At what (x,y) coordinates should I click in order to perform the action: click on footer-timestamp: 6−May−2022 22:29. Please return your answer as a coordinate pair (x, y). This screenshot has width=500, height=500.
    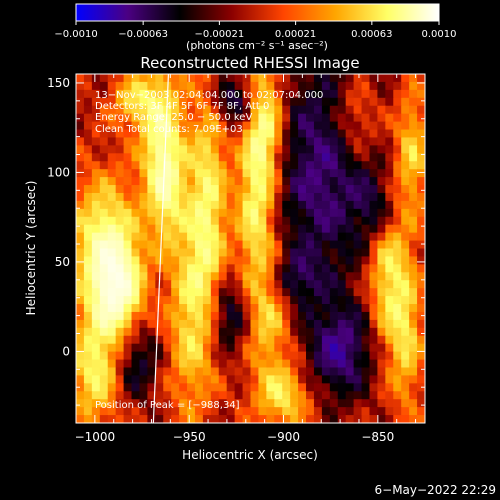
    Looking at the image, I should click on (436, 490).